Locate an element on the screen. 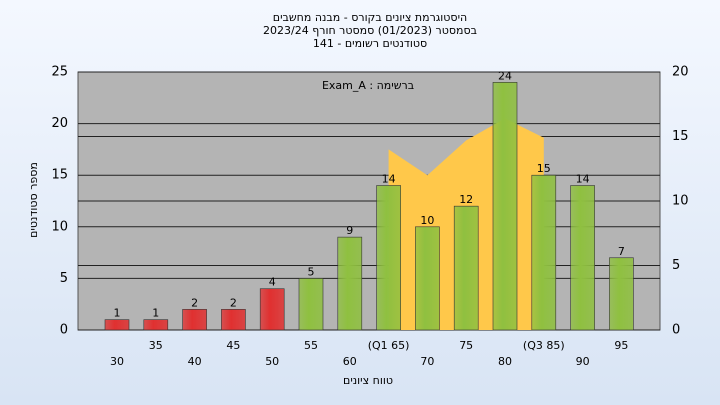 Image resolution: width=720 pixels, height=405 pixels. y2-tick-label: 15 is located at coordinates (680, 136).